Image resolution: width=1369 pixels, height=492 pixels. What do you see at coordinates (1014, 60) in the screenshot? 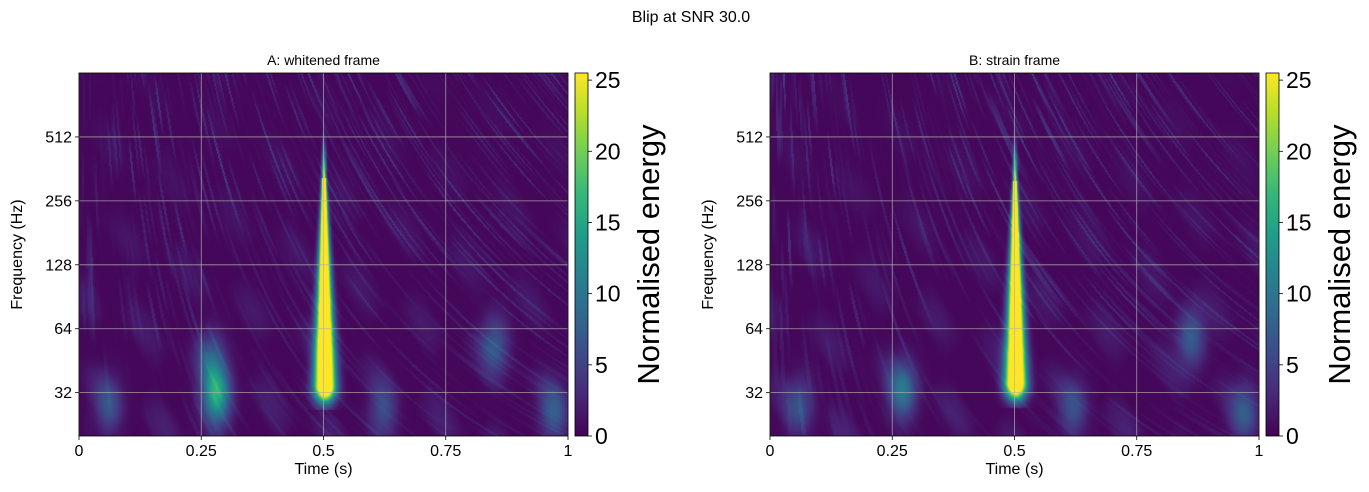
I see `panel-b-title: B: strain frame` at bounding box center [1014, 60].